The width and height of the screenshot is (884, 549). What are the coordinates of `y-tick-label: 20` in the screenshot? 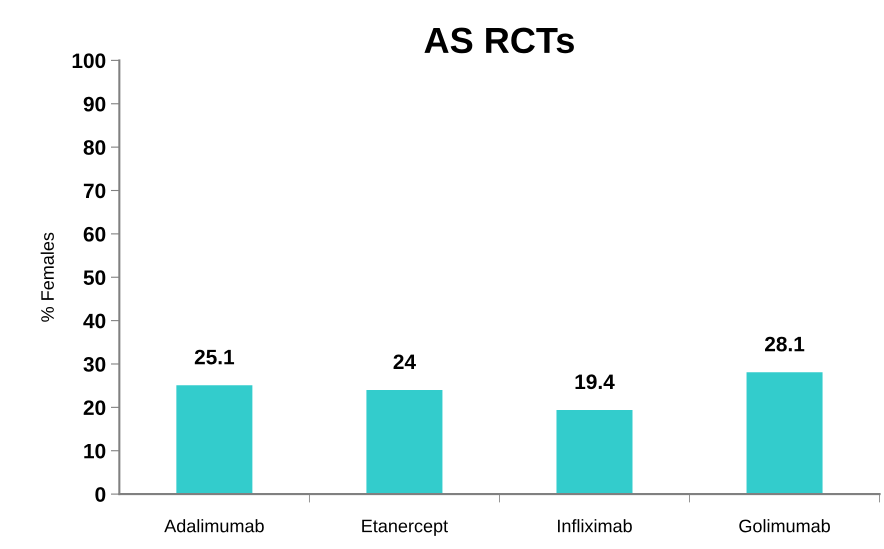 It's located at (95, 408).